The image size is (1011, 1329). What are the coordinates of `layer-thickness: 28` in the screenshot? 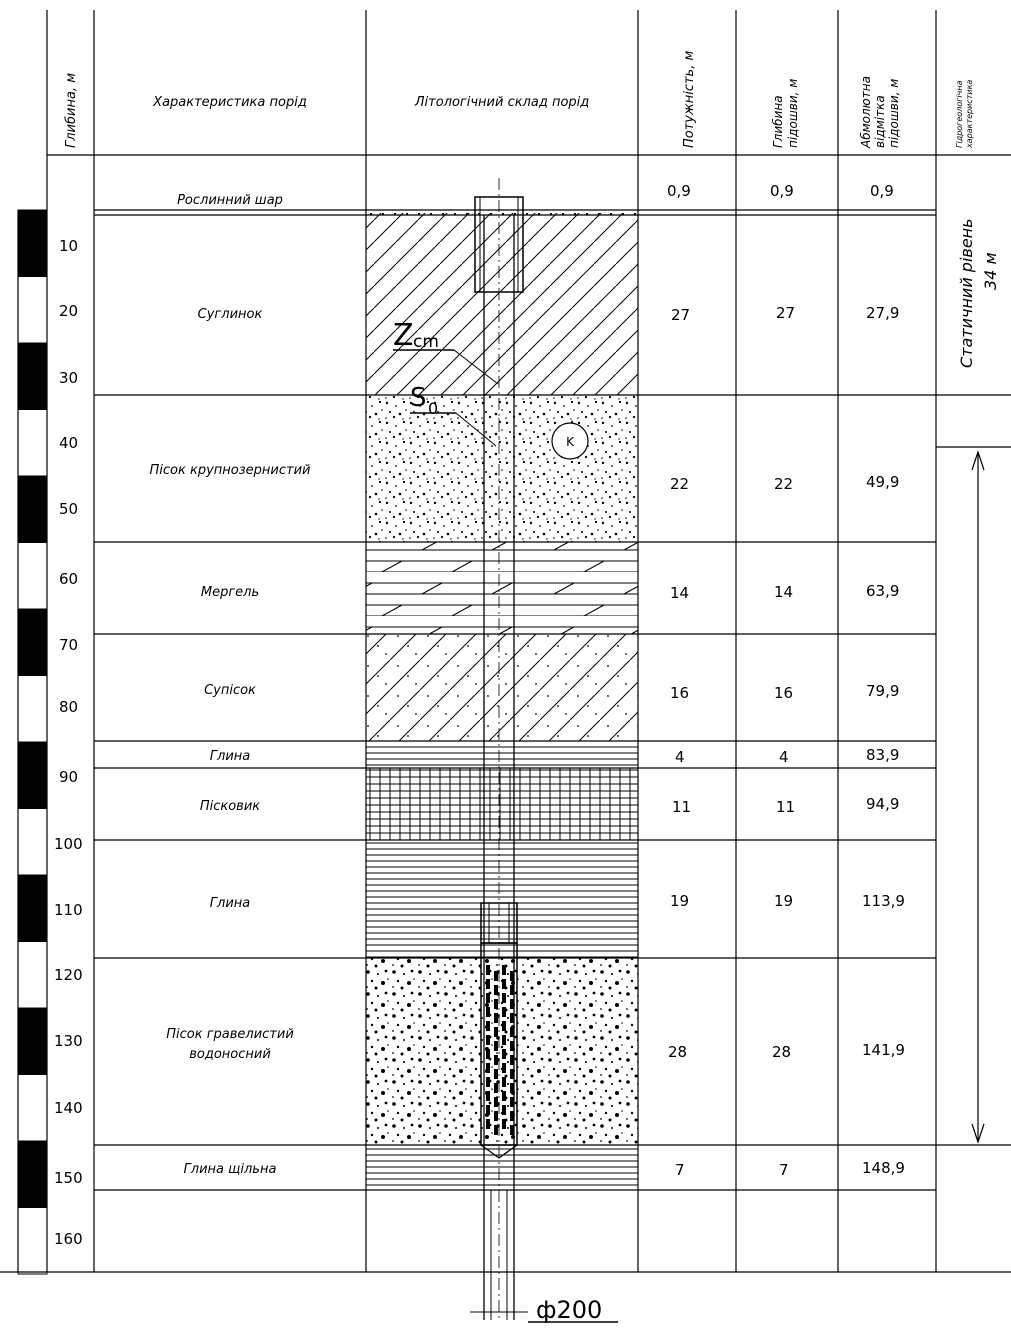 It's located at (677, 1052).